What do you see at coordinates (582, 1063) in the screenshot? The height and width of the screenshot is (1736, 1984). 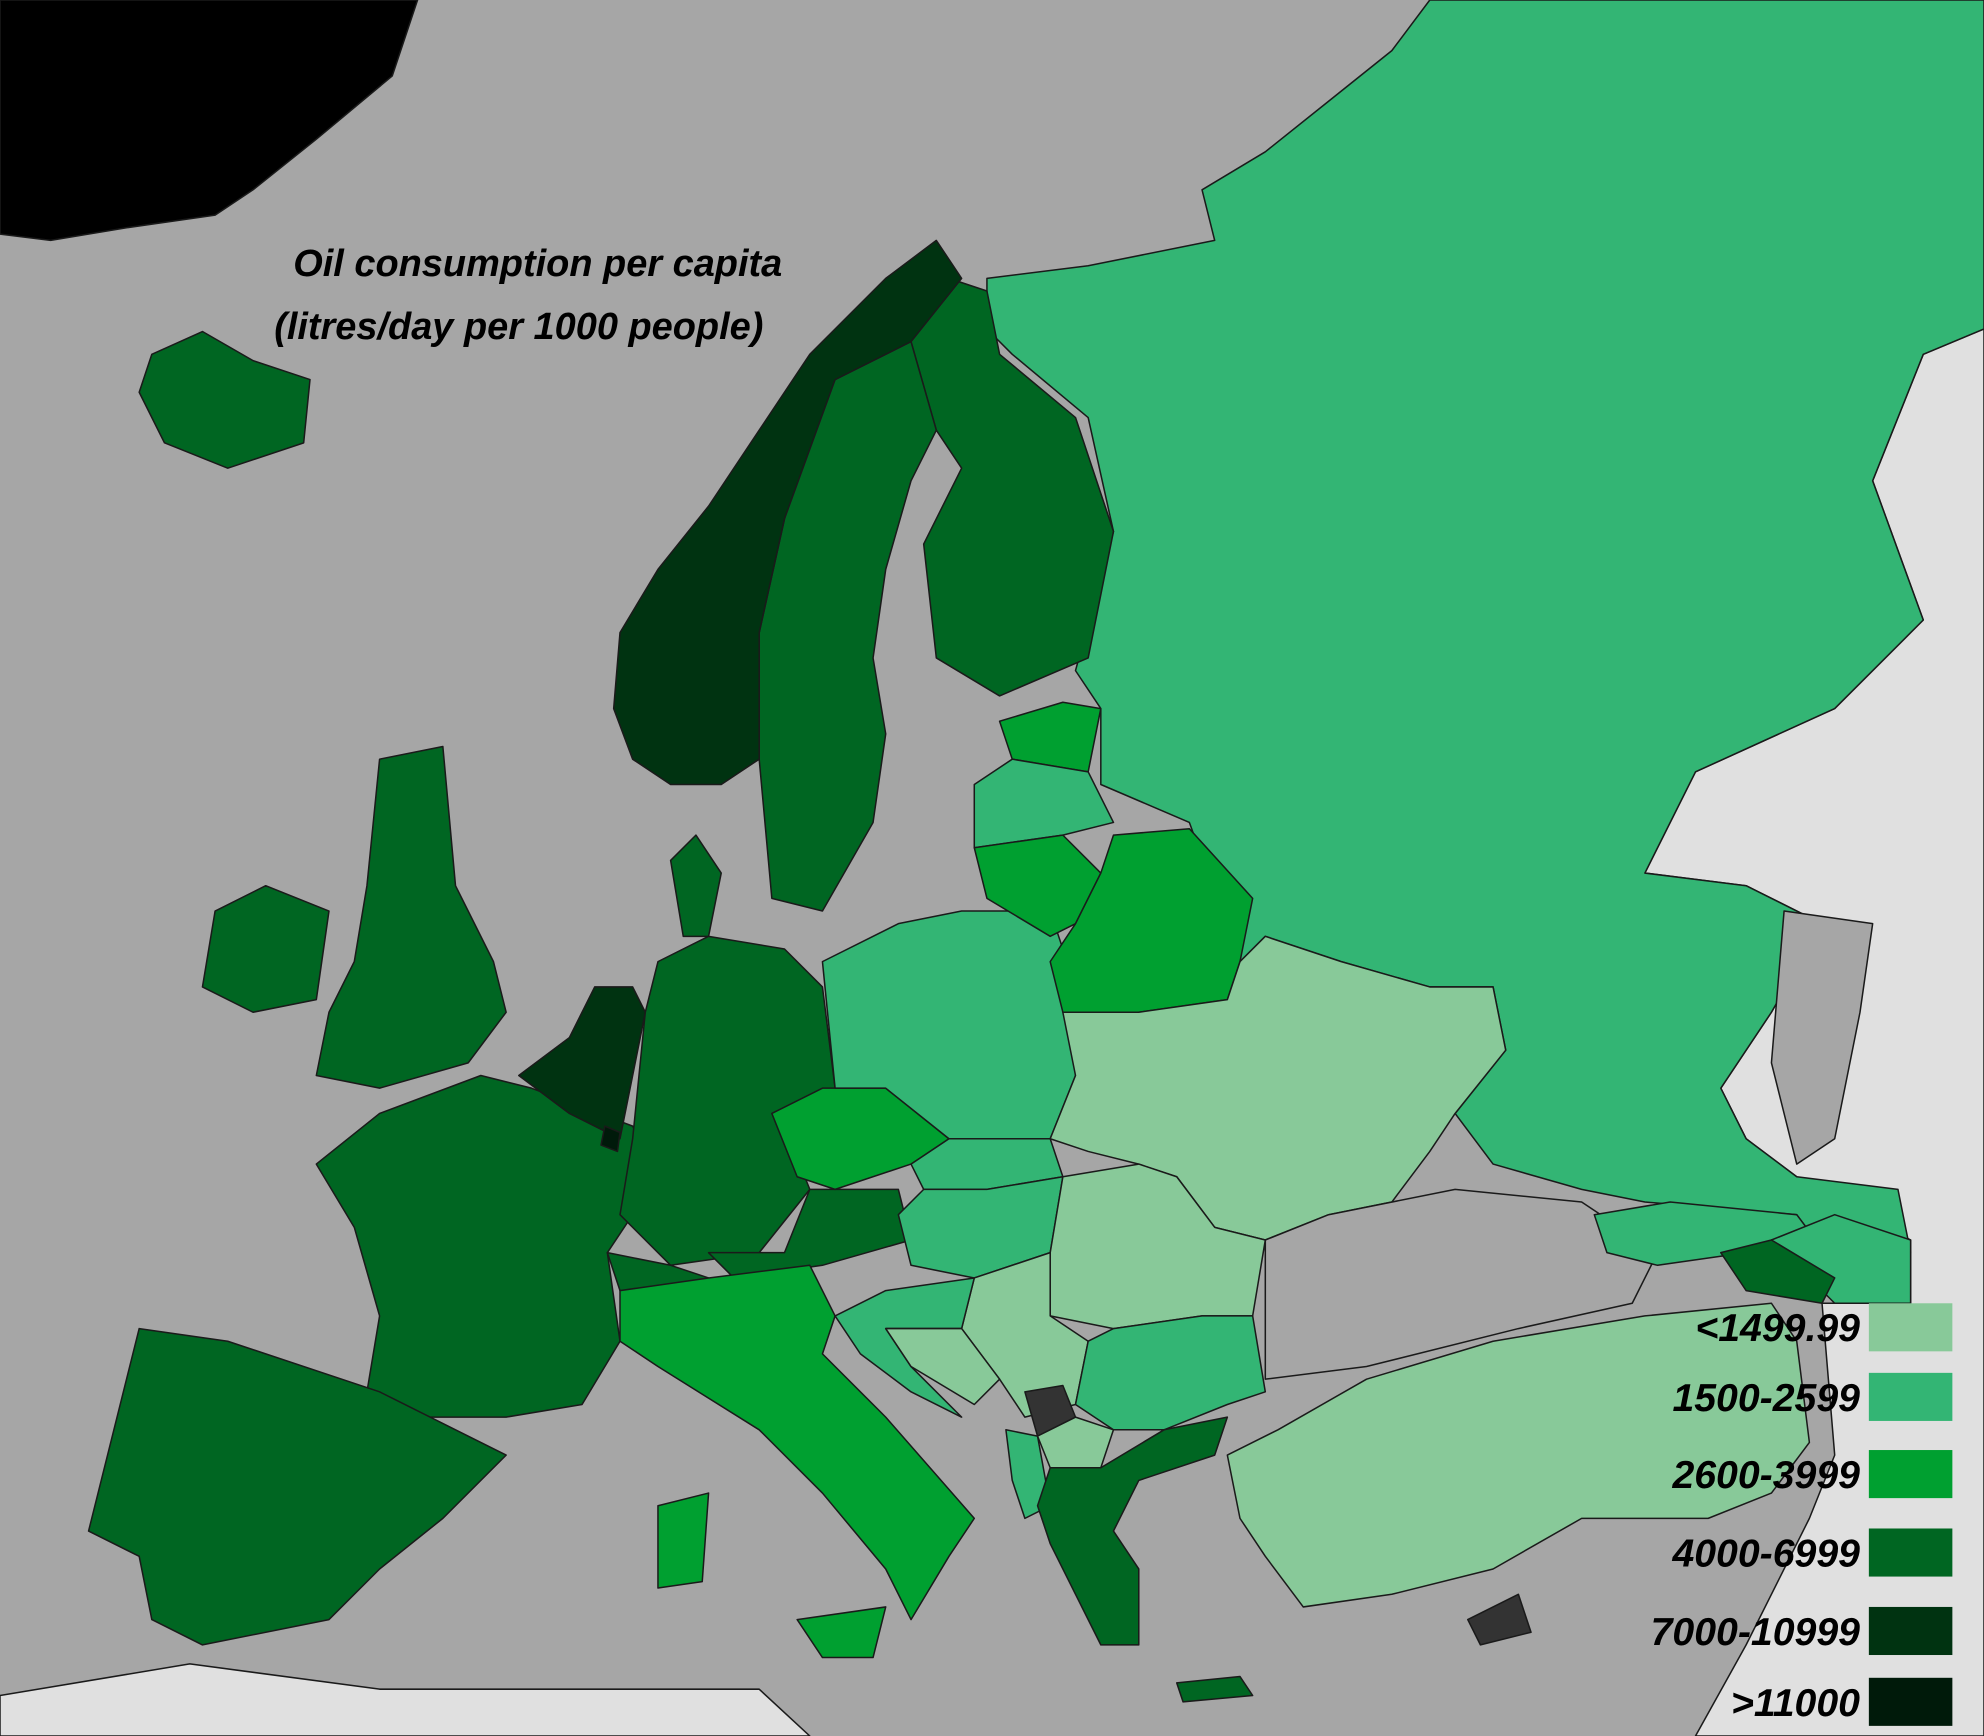 I see `benelux` at bounding box center [582, 1063].